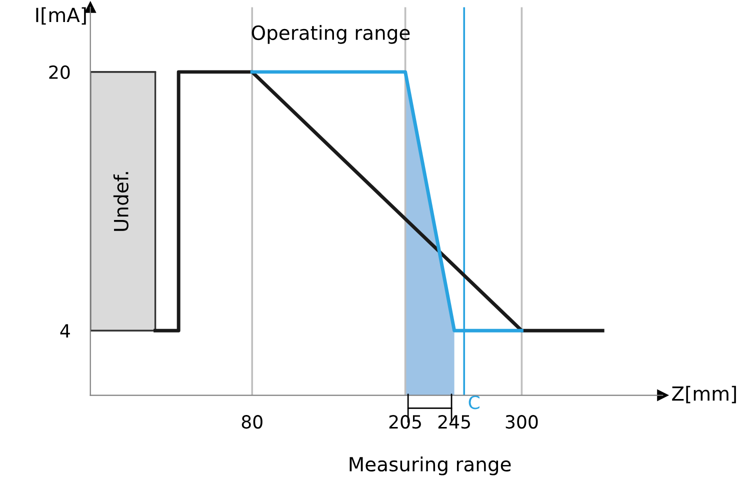 The image size is (753, 485). I want to click on x-tick-label: 205, so click(405, 422).